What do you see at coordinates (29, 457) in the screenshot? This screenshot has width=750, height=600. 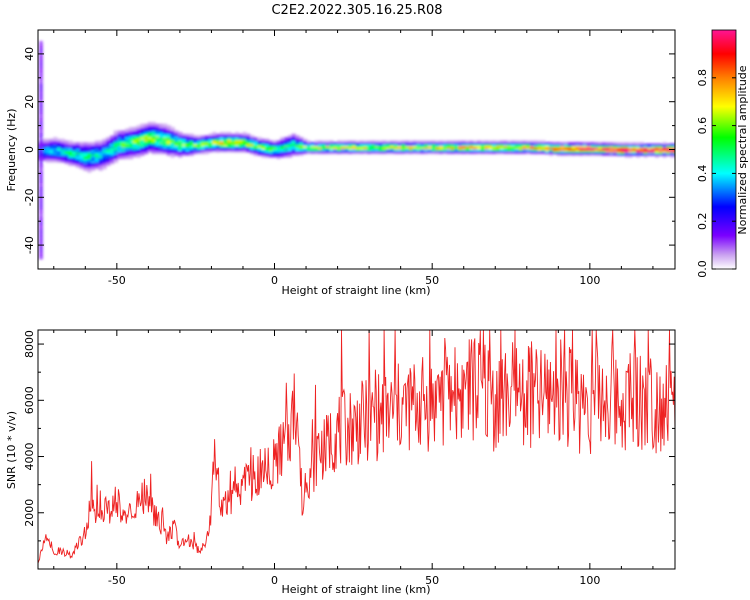 I see `snr-y-tick-label: 4000` at bounding box center [29, 457].